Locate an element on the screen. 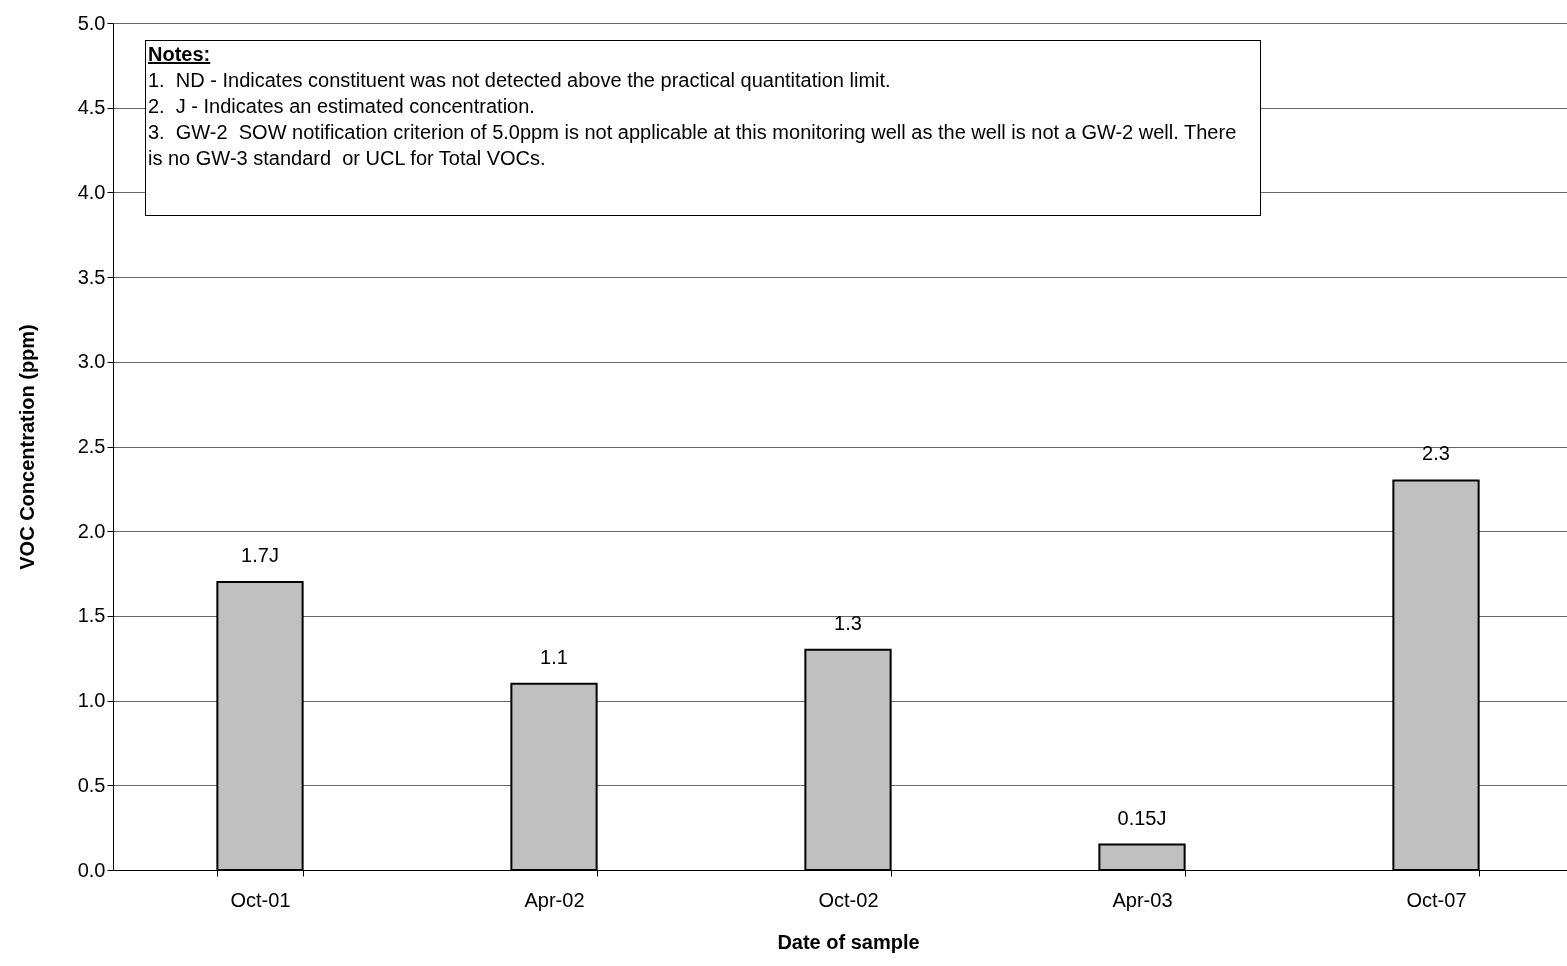 This screenshot has width=1567, height=966. x-axis-title: Date of sample is located at coordinates (848, 941).